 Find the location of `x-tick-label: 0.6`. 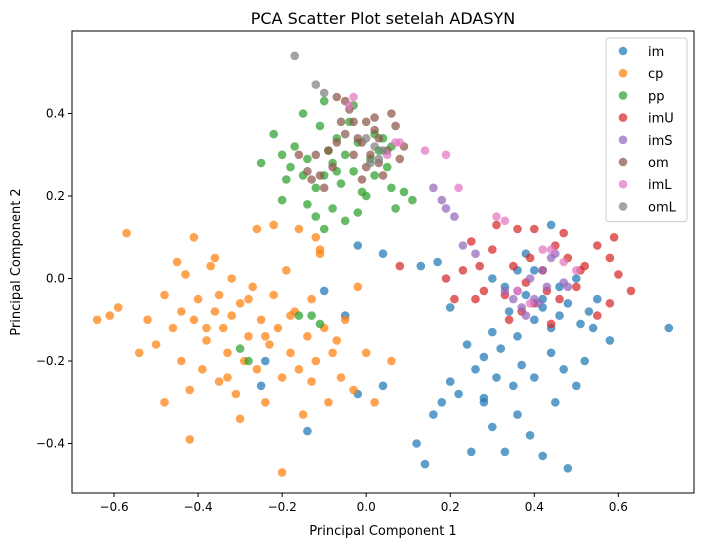

x-tick-label: 0.6 is located at coordinates (618, 507).